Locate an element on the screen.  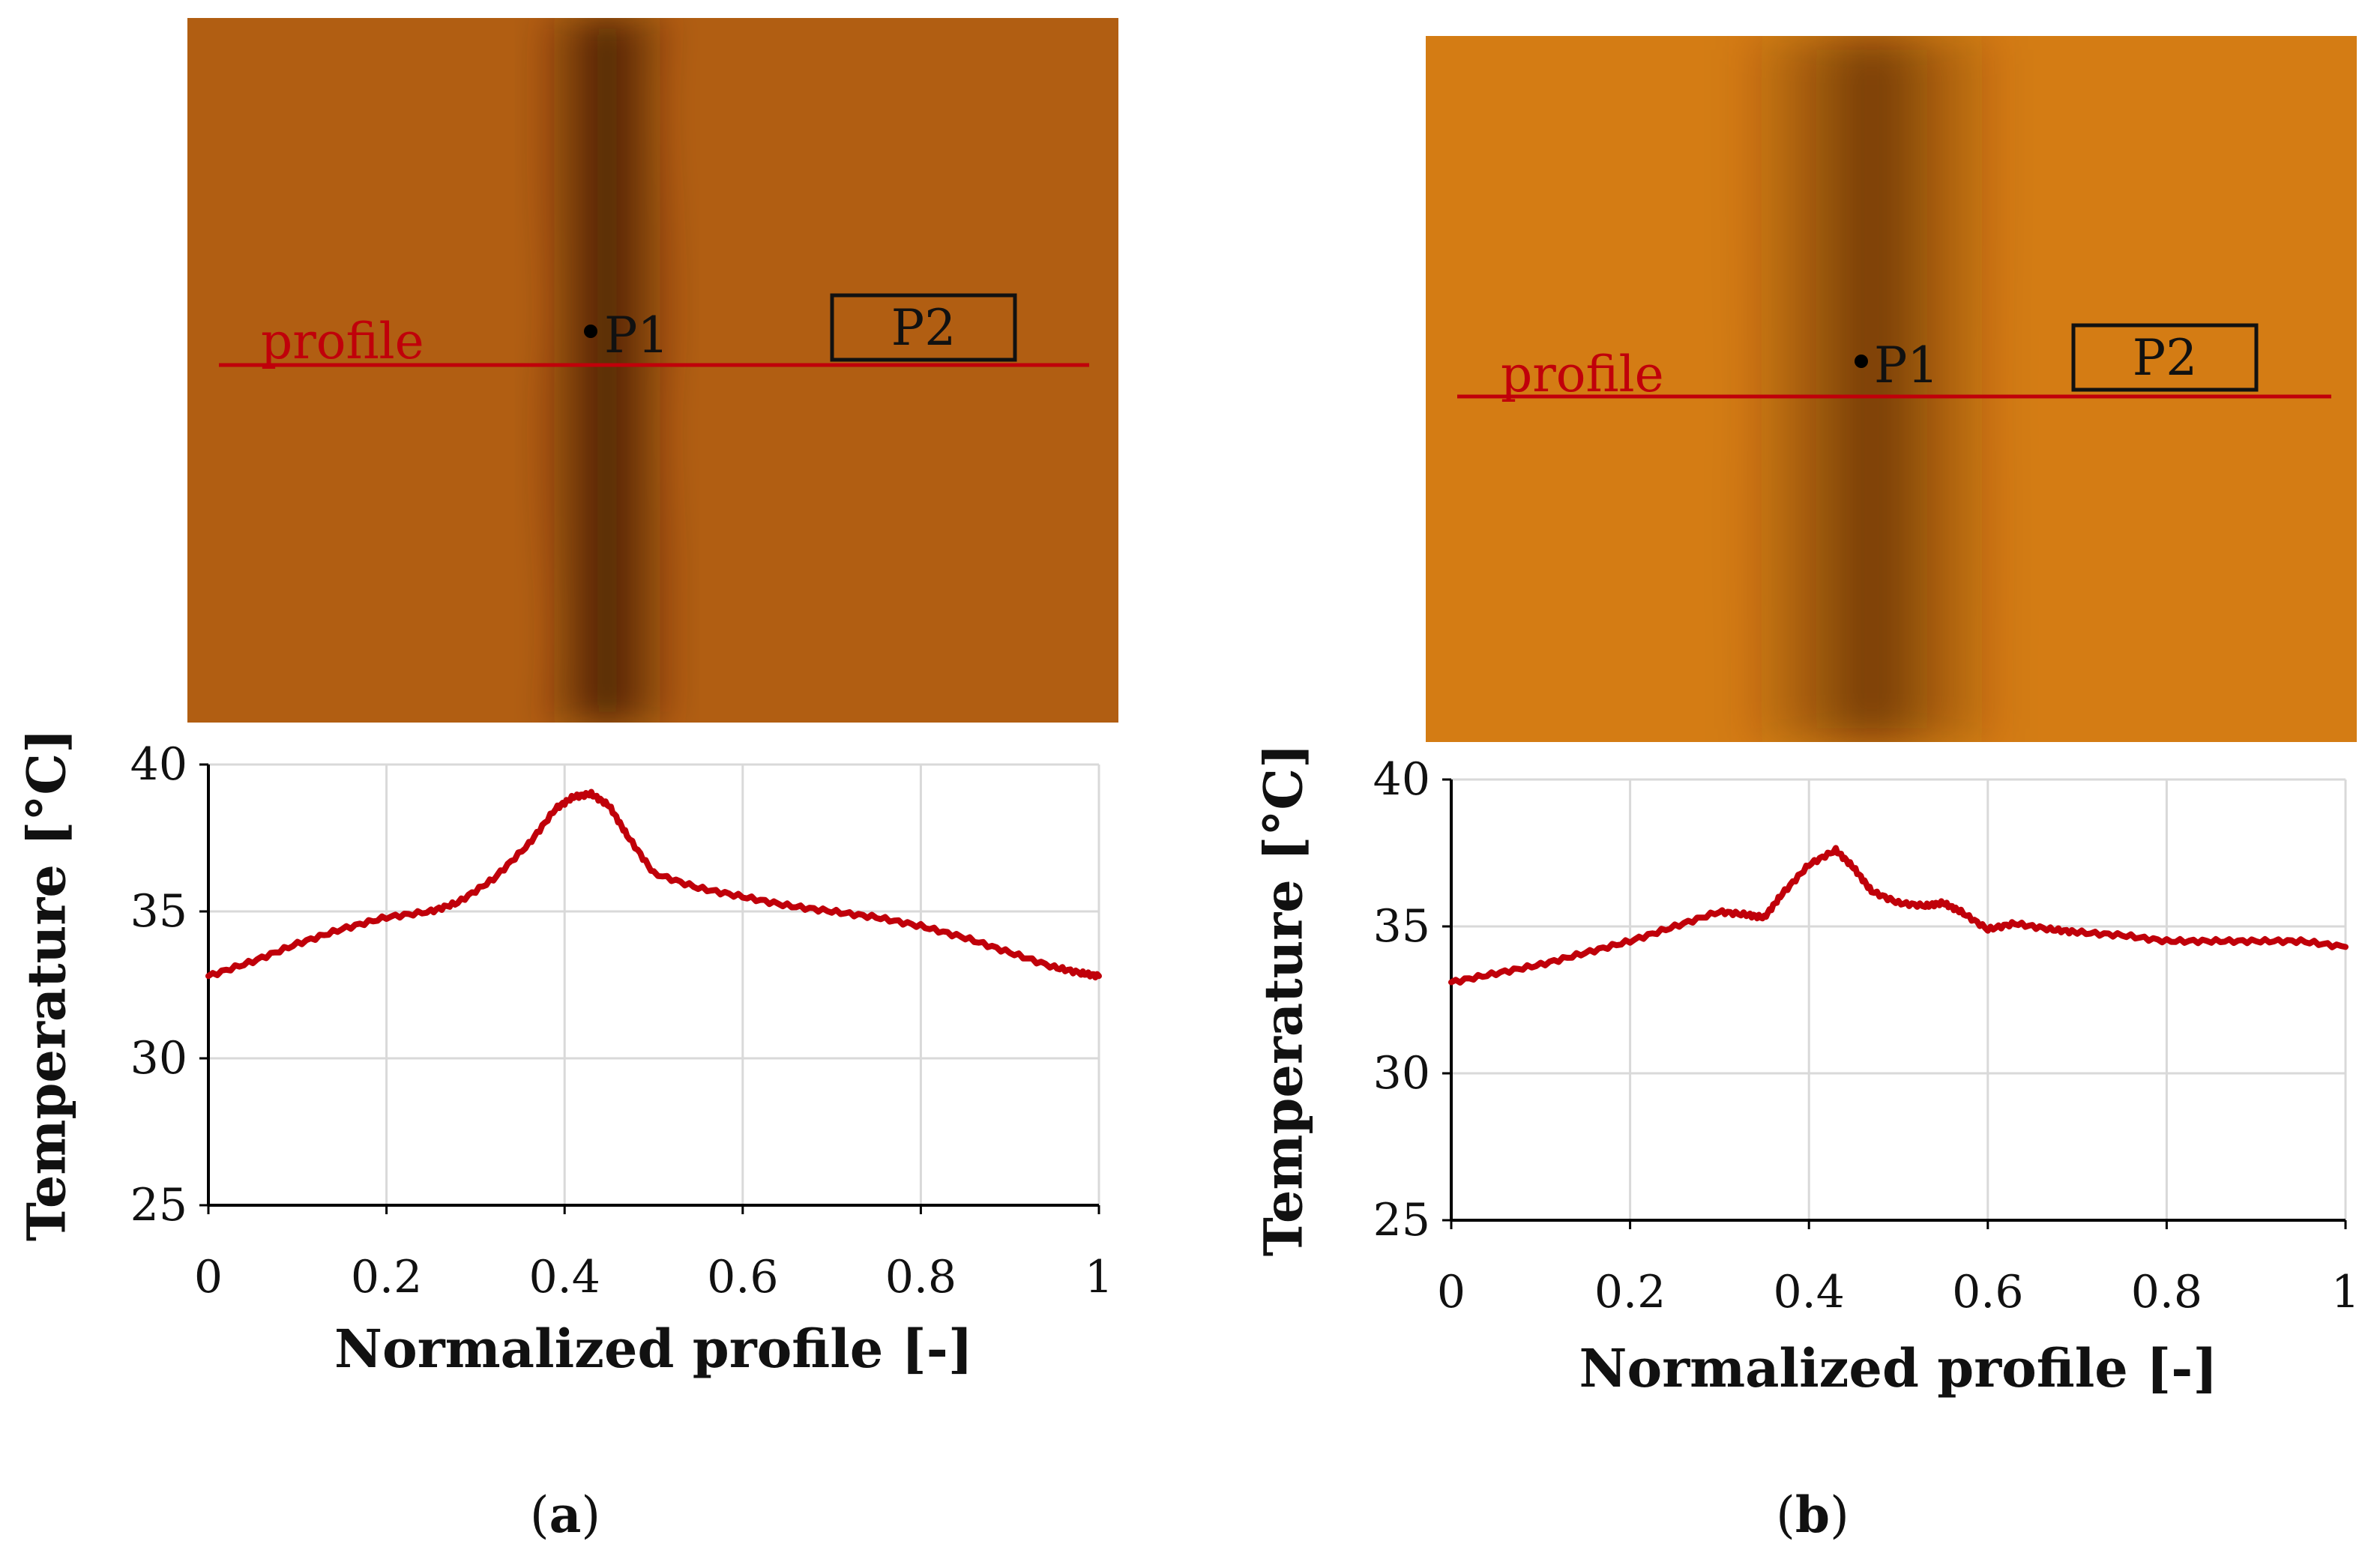
caption-b: (b) is located at coordinates (1812, 1515).